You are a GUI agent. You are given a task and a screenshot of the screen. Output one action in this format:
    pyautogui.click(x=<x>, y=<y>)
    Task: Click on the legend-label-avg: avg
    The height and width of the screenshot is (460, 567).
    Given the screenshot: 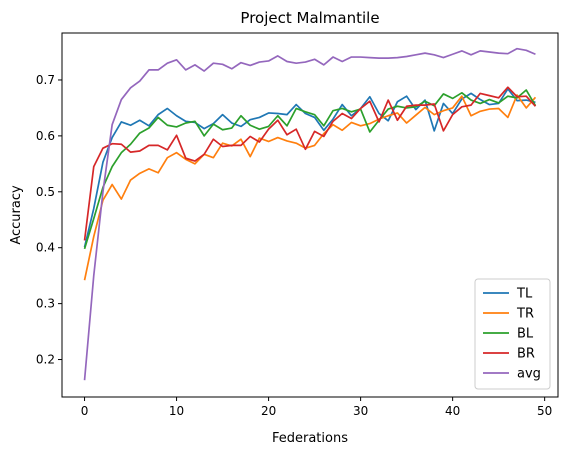 What is the action you would take?
    pyautogui.click(x=529, y=374)
    